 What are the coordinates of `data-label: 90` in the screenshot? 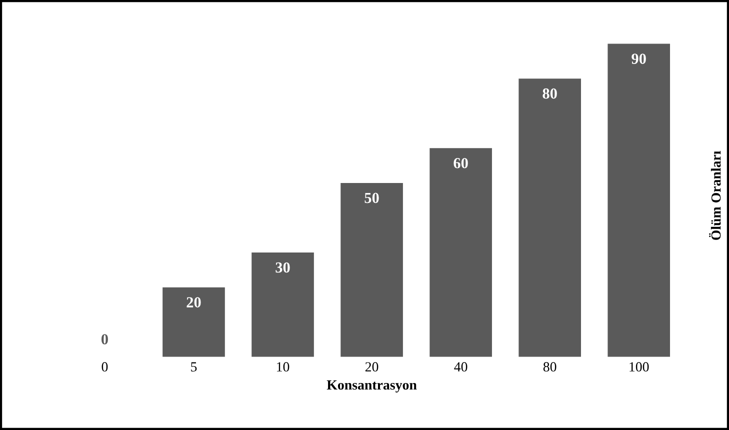 It's located at (639, 59).